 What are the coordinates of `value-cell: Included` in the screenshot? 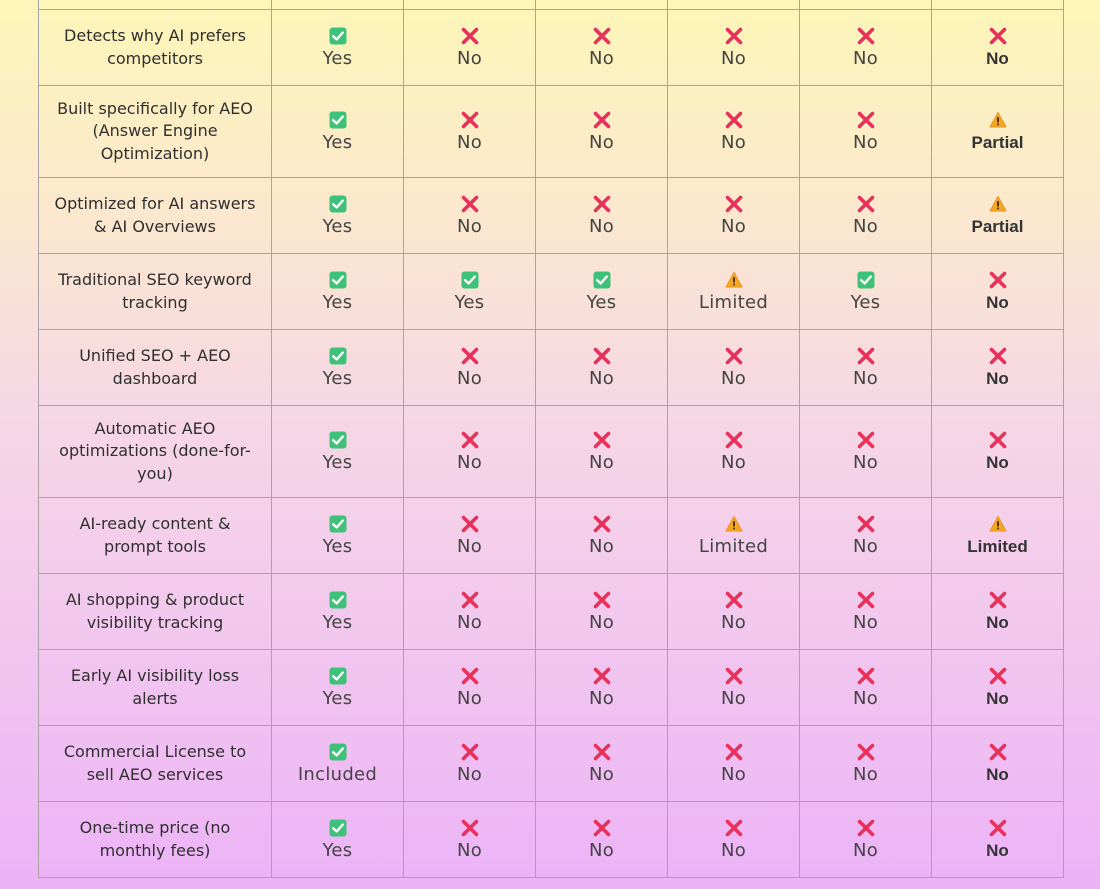 It's located at (337, 763).